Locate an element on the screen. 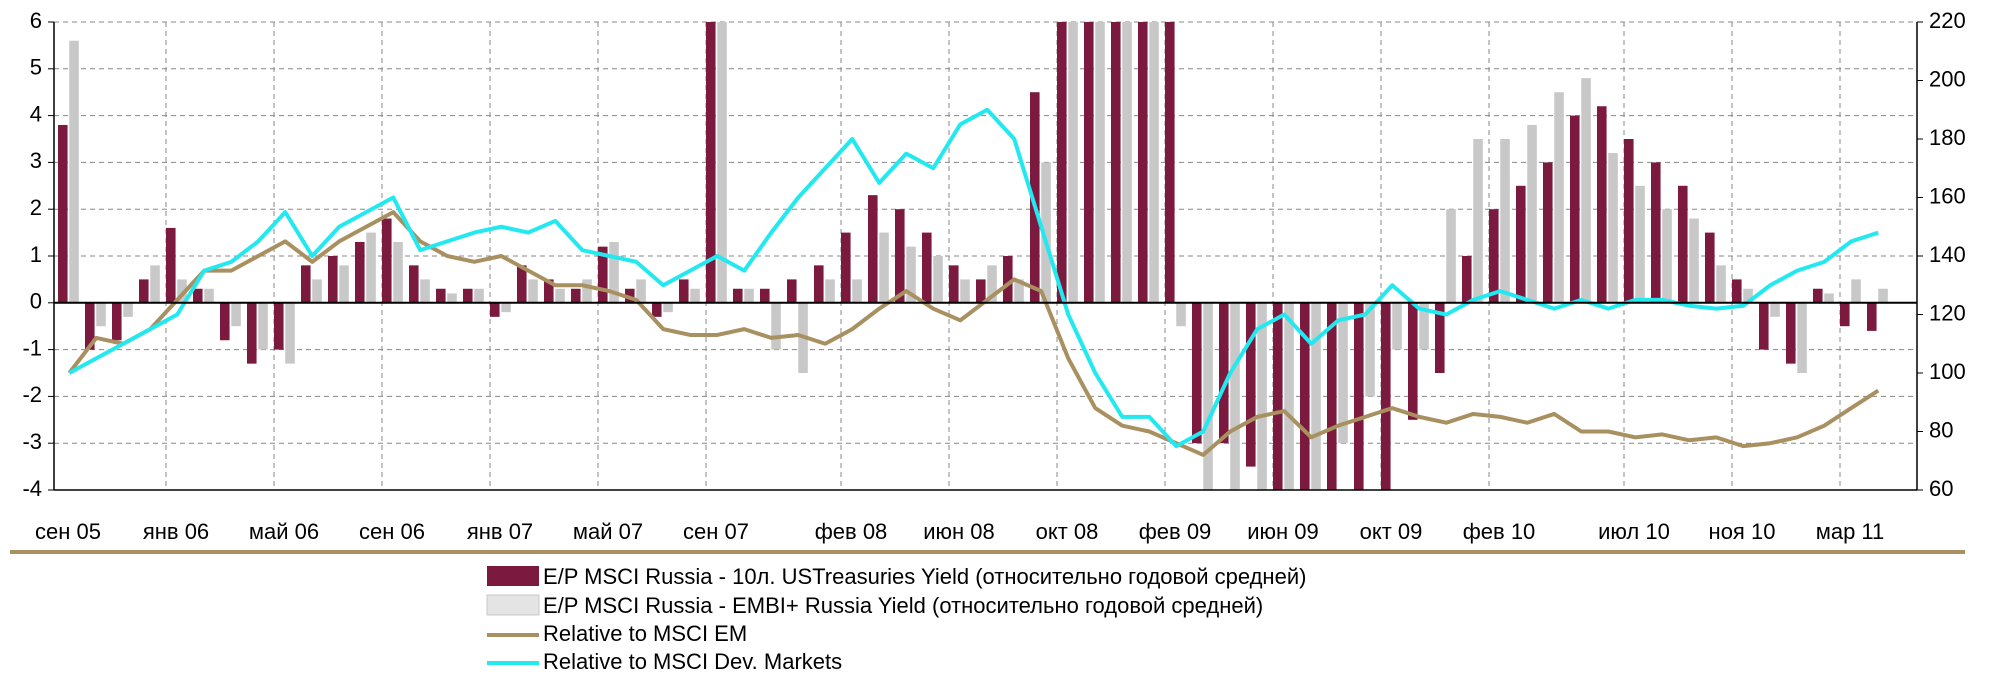 This screenshot has height=675, width=2000. y2-tick-label: 120 is located at coordinates (1947, 312).